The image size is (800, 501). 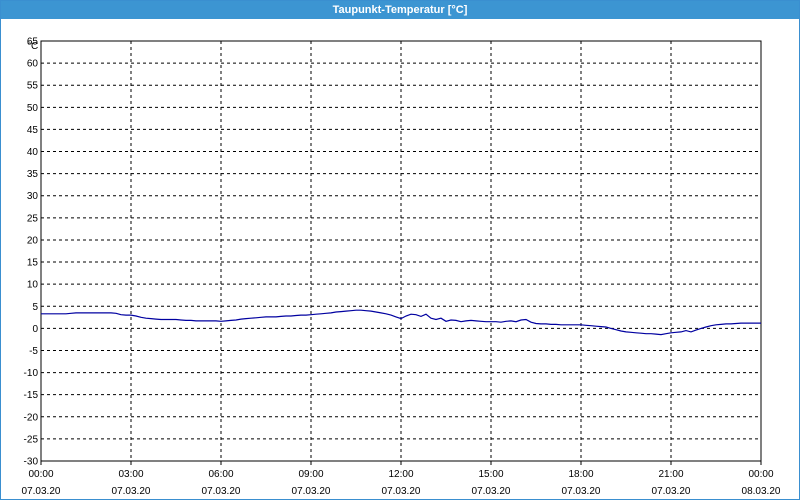 I want to click on y-tick-label: 50, so click(x=33, y=108).